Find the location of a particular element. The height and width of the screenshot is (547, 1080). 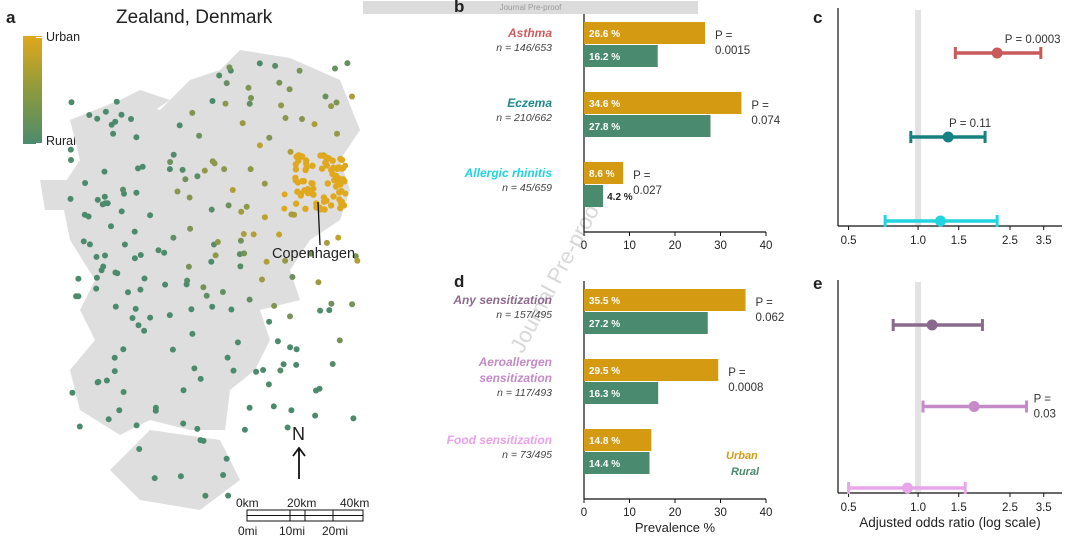

forest-x-tick-label: 1.0 is located at coordinates (918, 508).